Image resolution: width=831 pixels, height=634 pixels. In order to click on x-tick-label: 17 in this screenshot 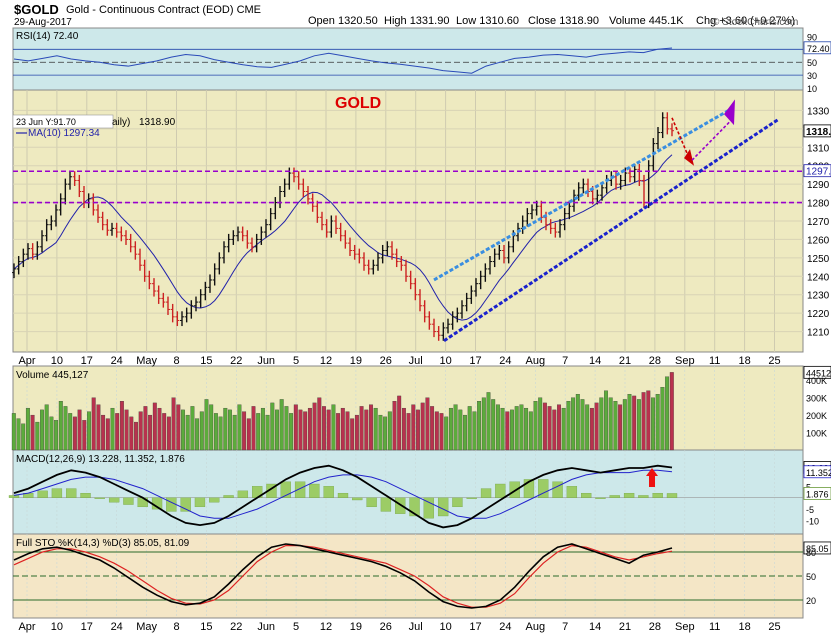, I will do `click(87, 361)`.